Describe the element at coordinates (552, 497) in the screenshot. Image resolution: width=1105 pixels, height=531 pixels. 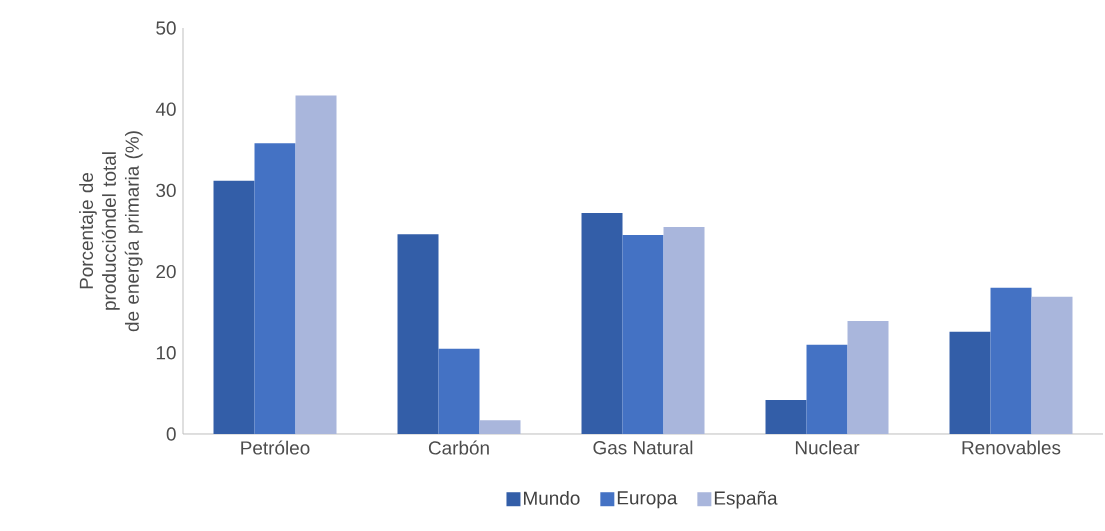
I see `legend-label: Mundo` at that location.